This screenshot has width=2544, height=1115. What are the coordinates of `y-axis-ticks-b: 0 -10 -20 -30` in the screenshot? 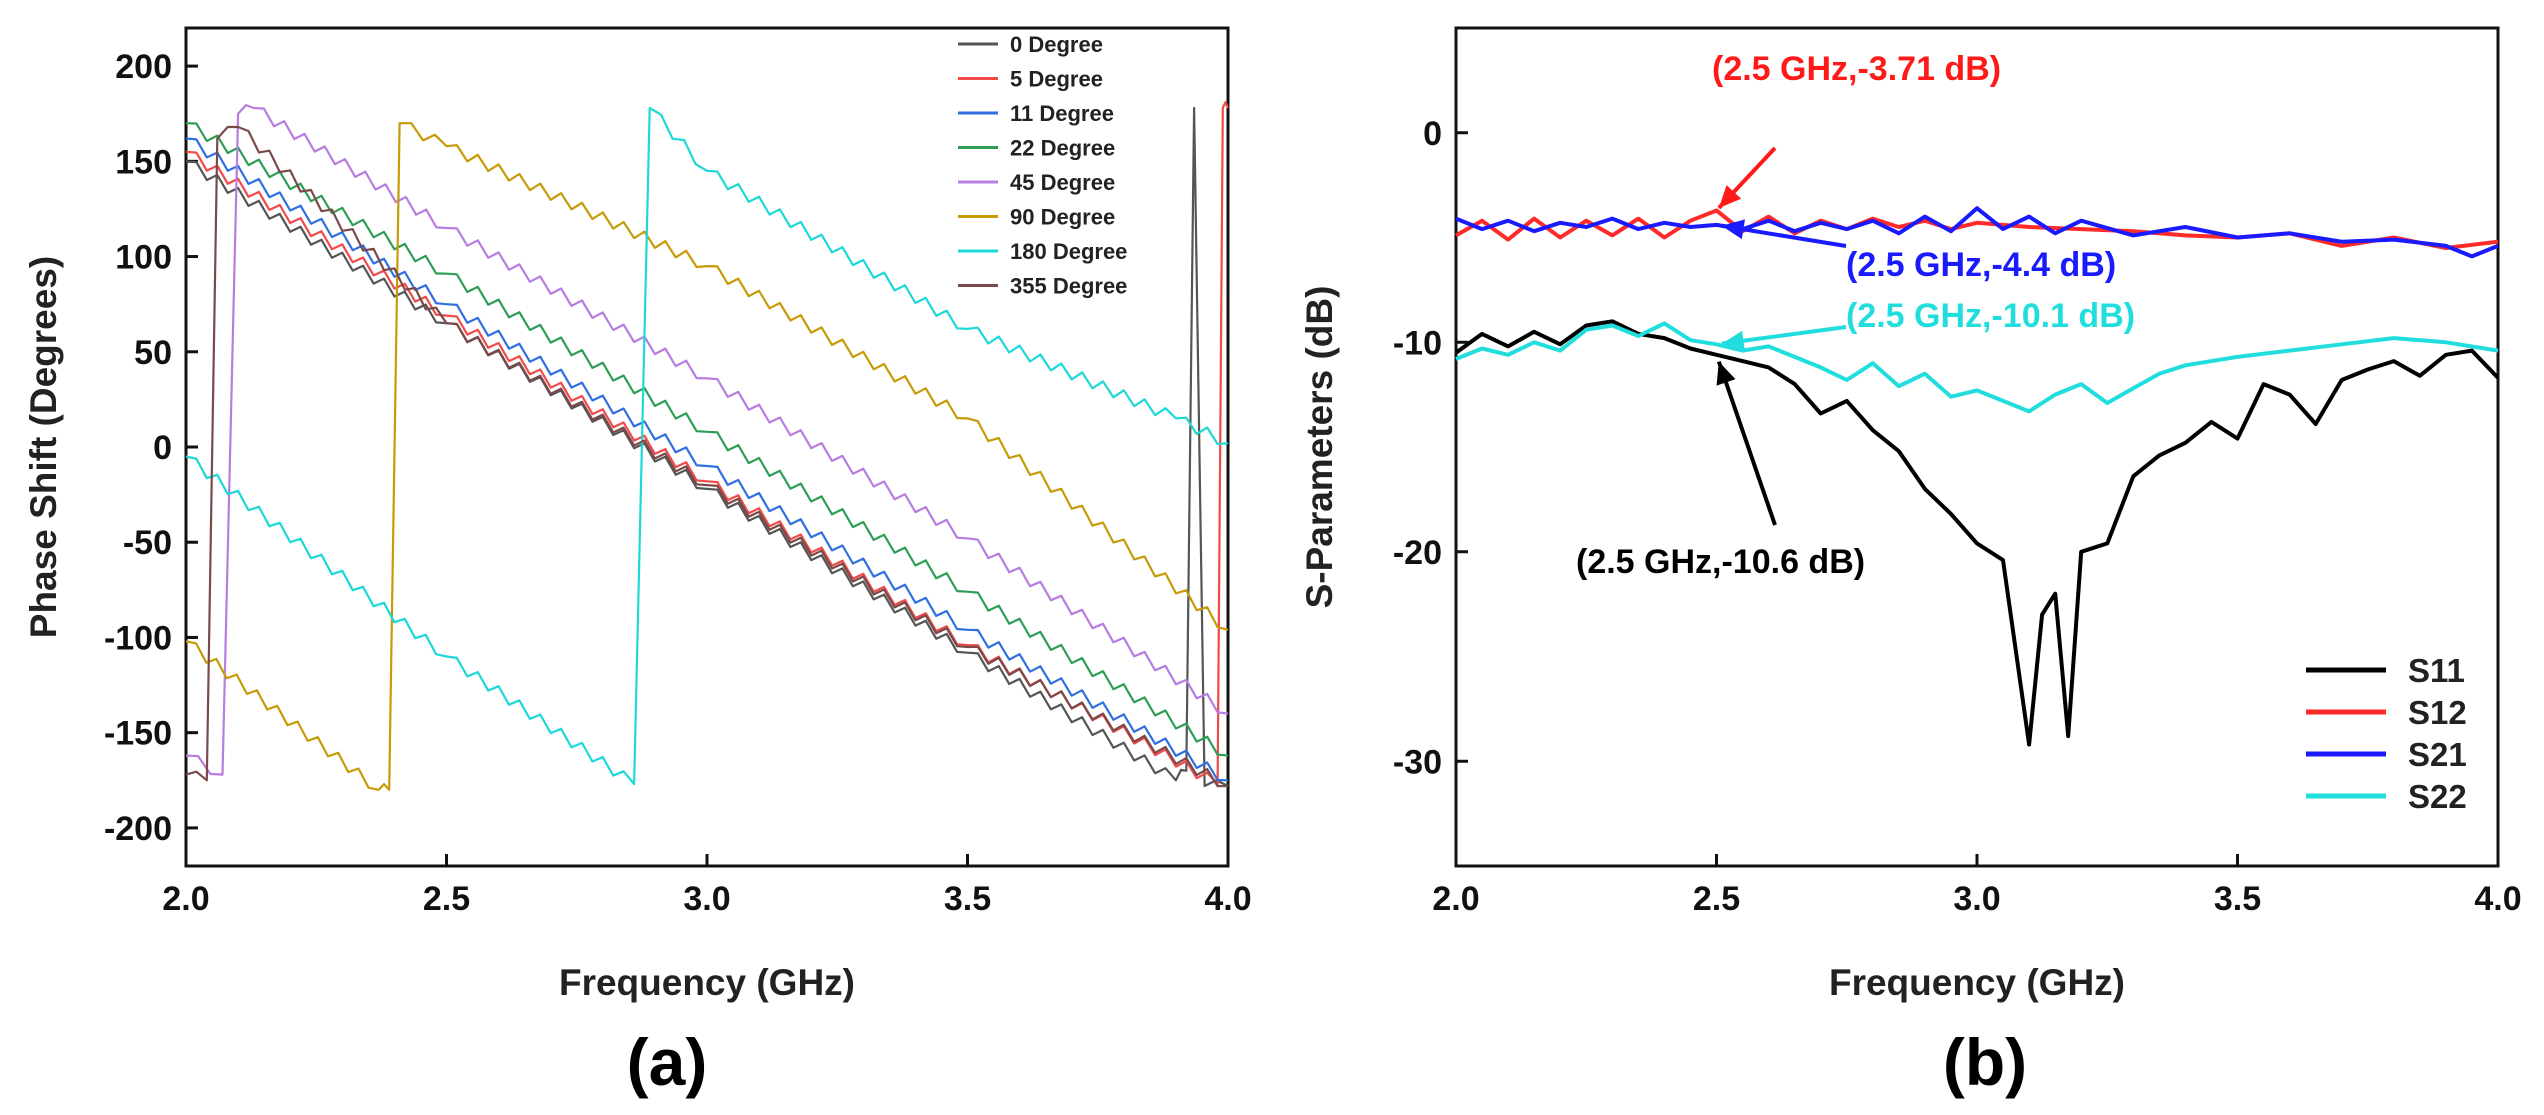 It's located at (1430, 448).